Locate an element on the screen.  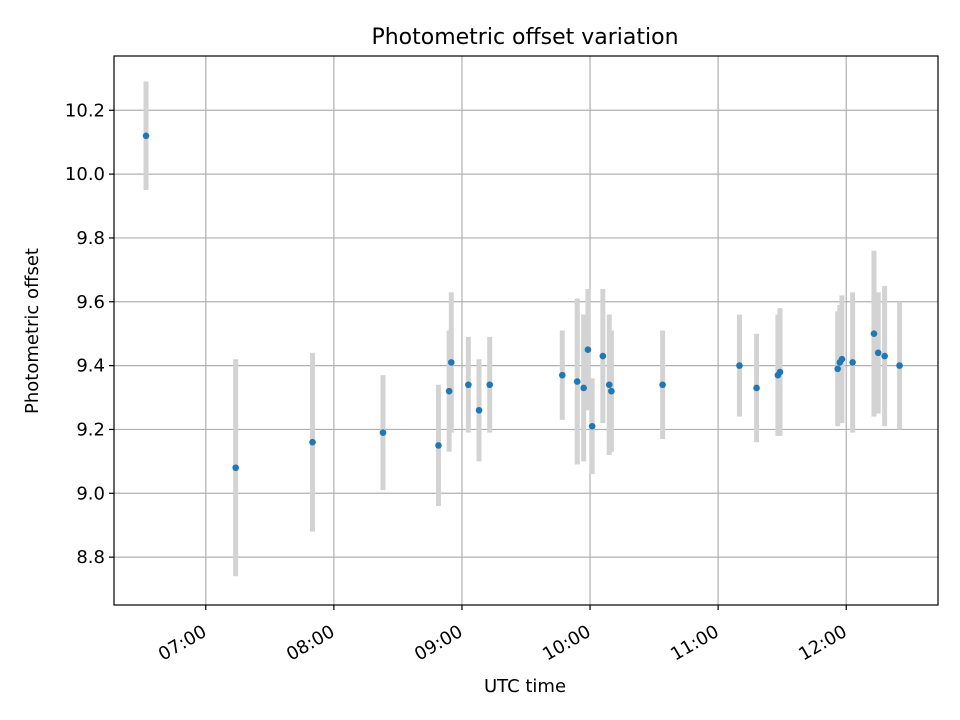
y-tick-label: 10.0 is located at coordinates (85, 174).